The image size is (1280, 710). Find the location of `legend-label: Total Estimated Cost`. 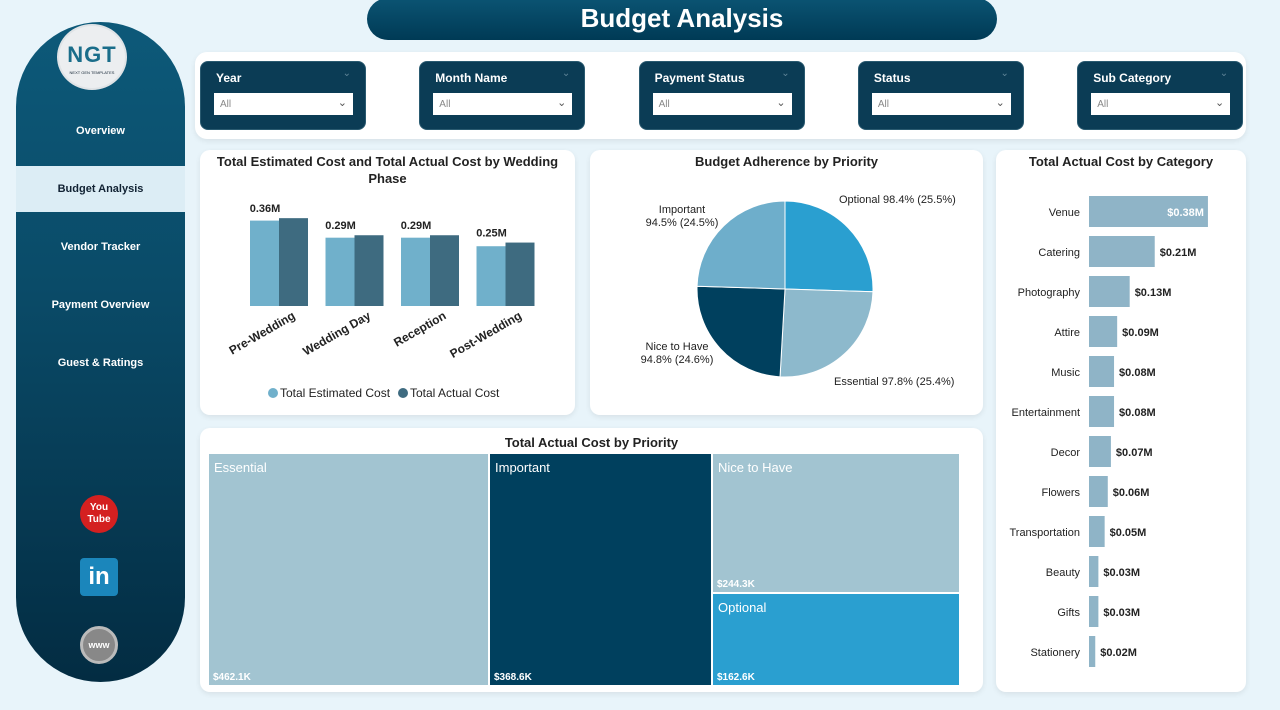

legend-label: Total Estimated Cost is located at coordinates (335, 393).